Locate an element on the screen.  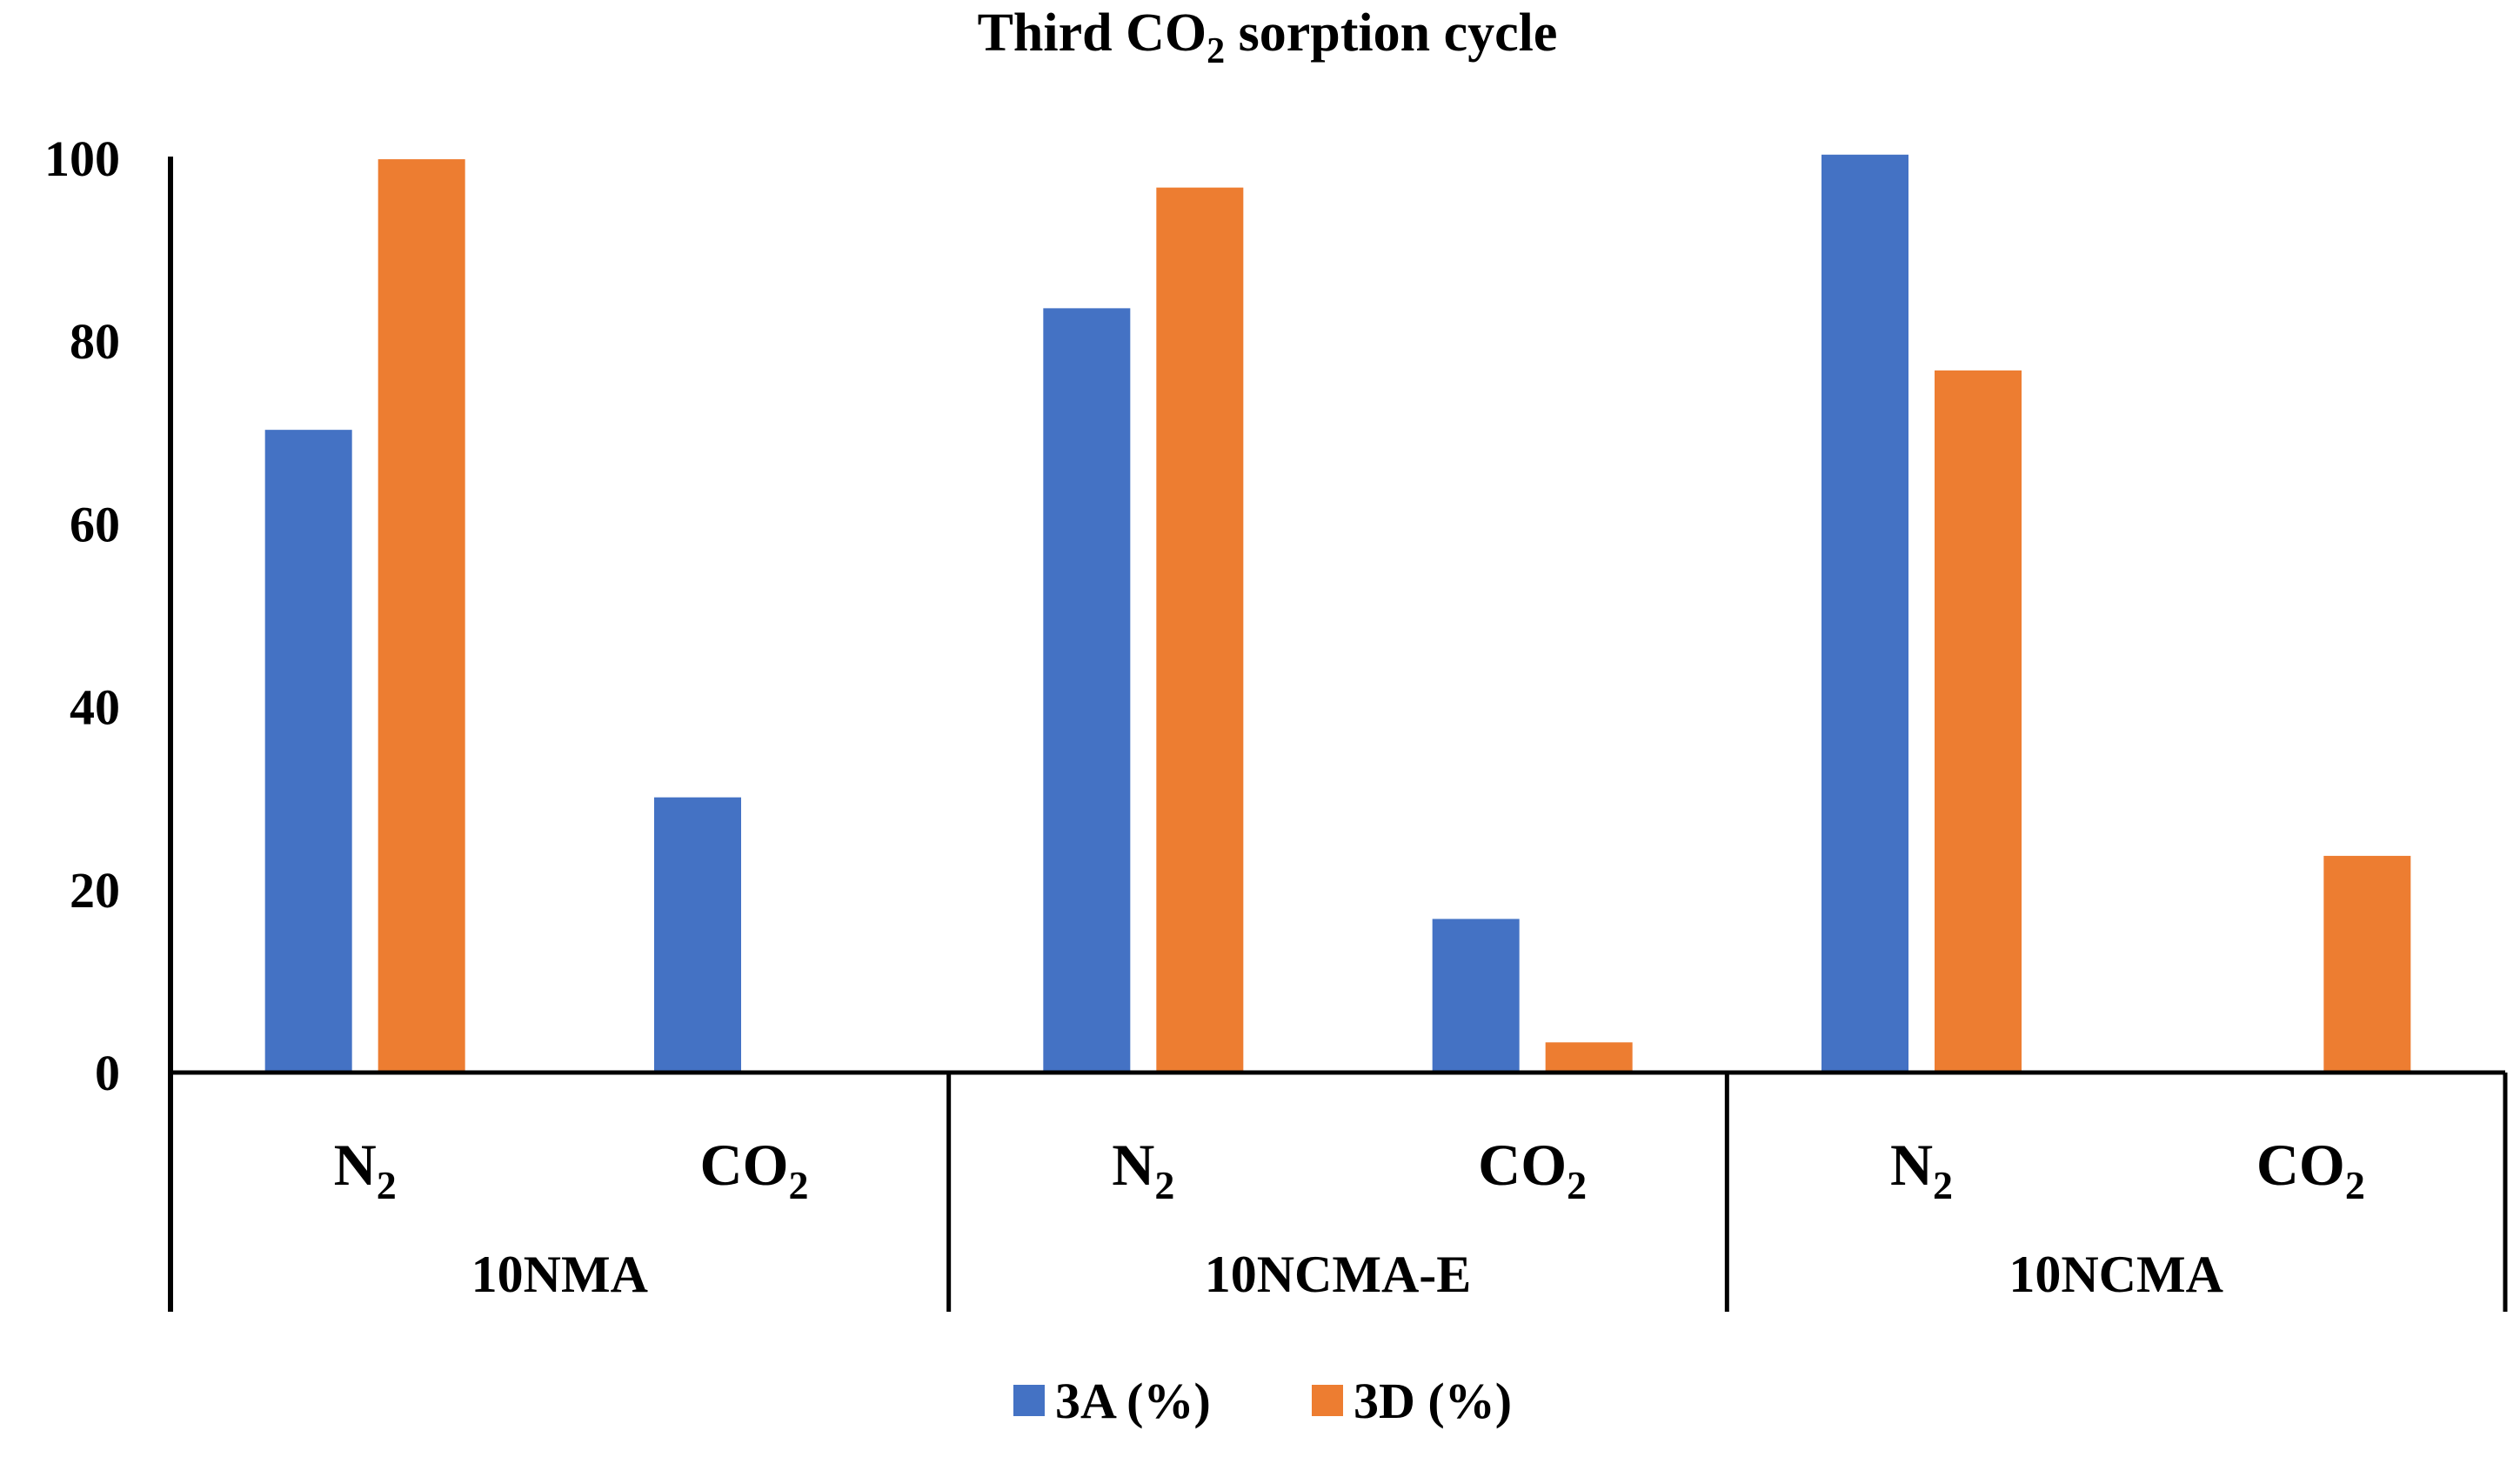
x-group-label: 10NCMA-E is located at coordinates (1338, 1275).